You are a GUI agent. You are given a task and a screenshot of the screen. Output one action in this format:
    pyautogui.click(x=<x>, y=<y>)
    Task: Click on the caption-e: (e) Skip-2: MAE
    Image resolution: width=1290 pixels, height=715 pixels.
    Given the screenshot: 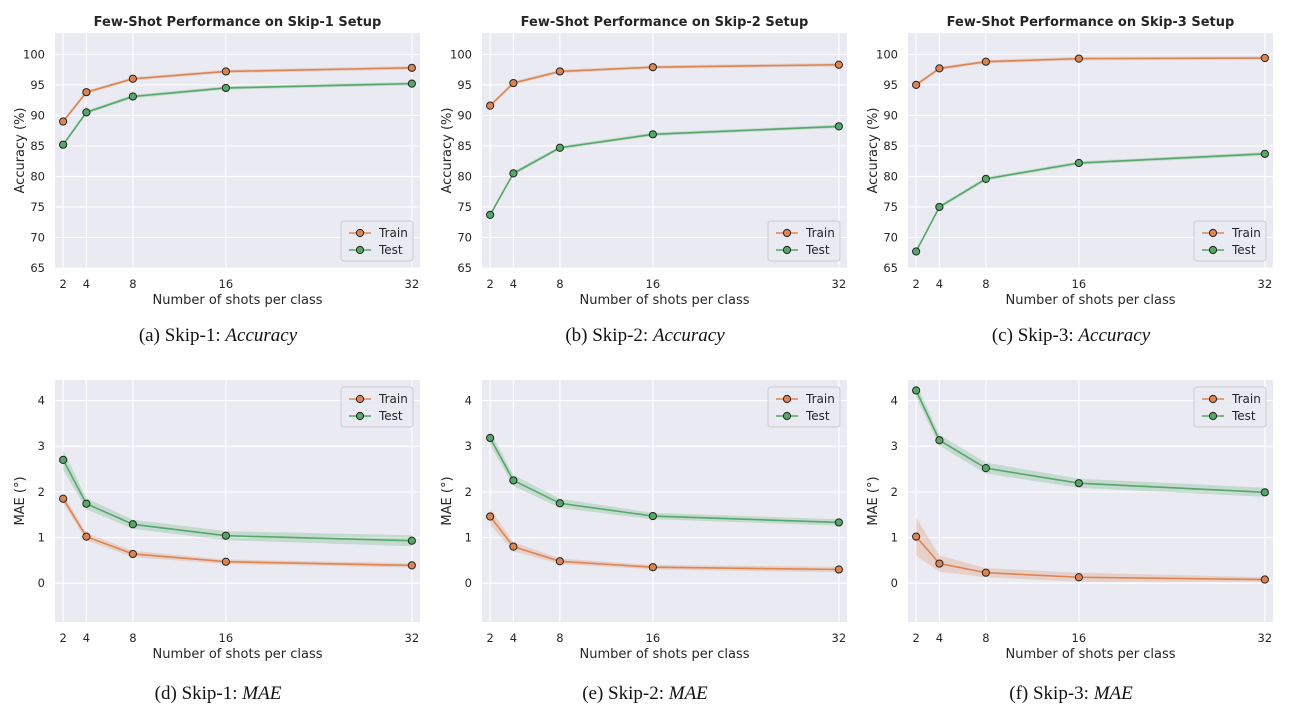 What is the action you would take?
    pyautogui.click(x=645, y=694)
    